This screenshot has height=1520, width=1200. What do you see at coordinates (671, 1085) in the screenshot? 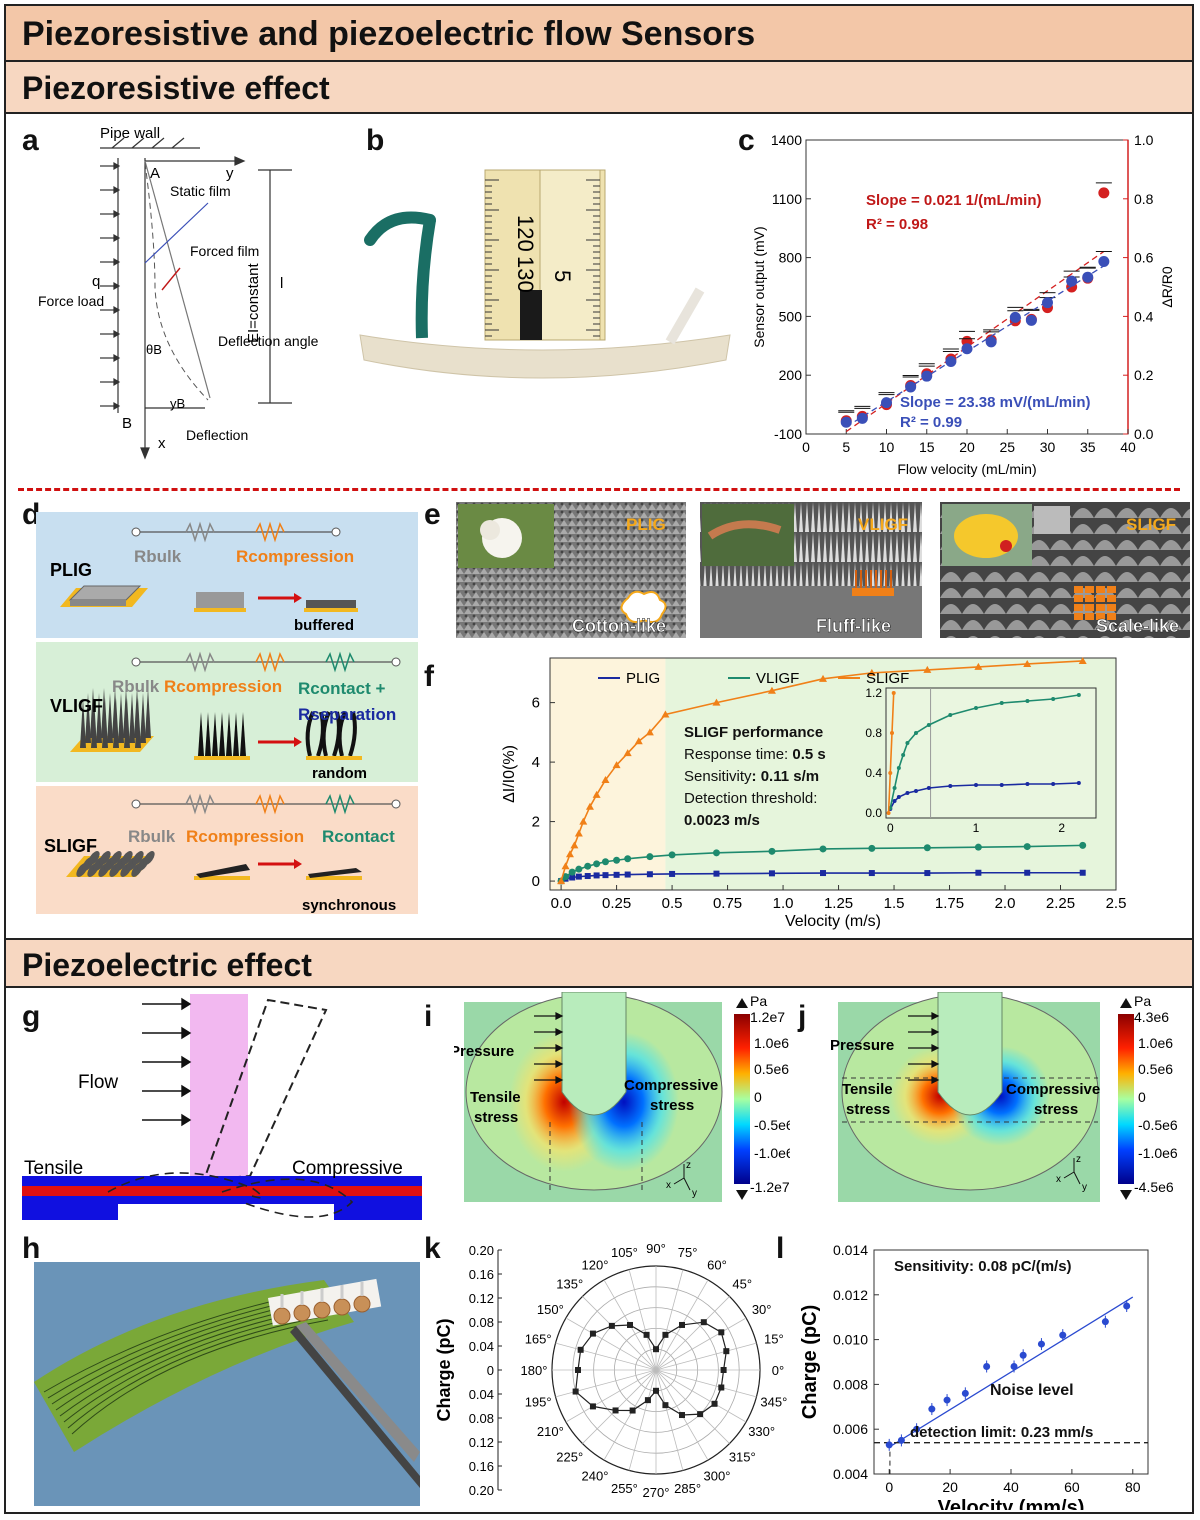
I see `i-compressive-label: Compressive` at bounding box center [671, 1085].